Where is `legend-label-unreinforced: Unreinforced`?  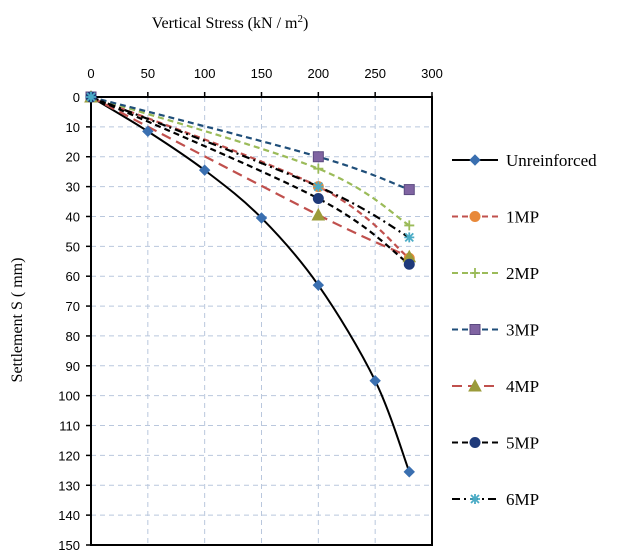
legend-label-unreinforced: Unreinforced is located at coordinates (551, 160).